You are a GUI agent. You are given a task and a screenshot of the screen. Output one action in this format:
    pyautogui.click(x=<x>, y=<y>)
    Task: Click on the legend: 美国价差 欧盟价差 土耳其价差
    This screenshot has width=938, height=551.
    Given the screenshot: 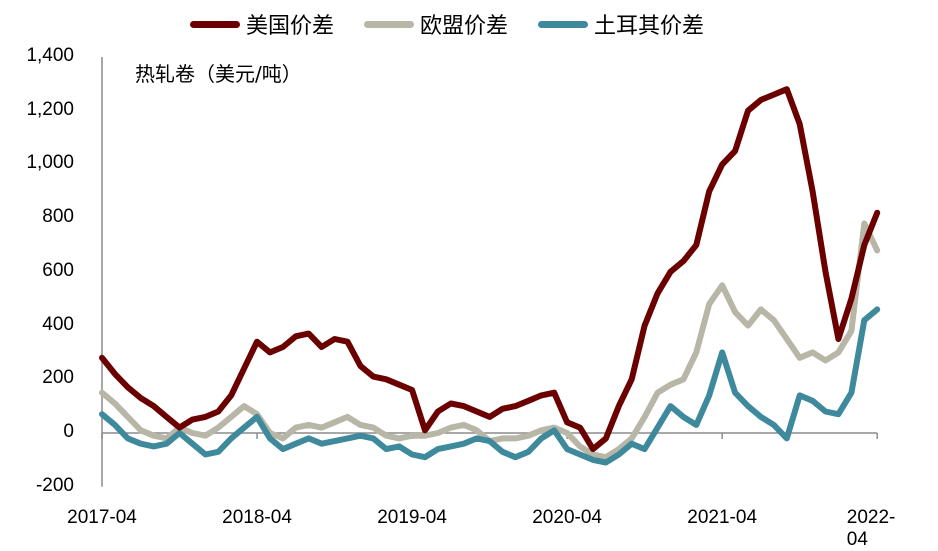 What is the action you would take?
    pyautogui.click(x=462, y=24)
    